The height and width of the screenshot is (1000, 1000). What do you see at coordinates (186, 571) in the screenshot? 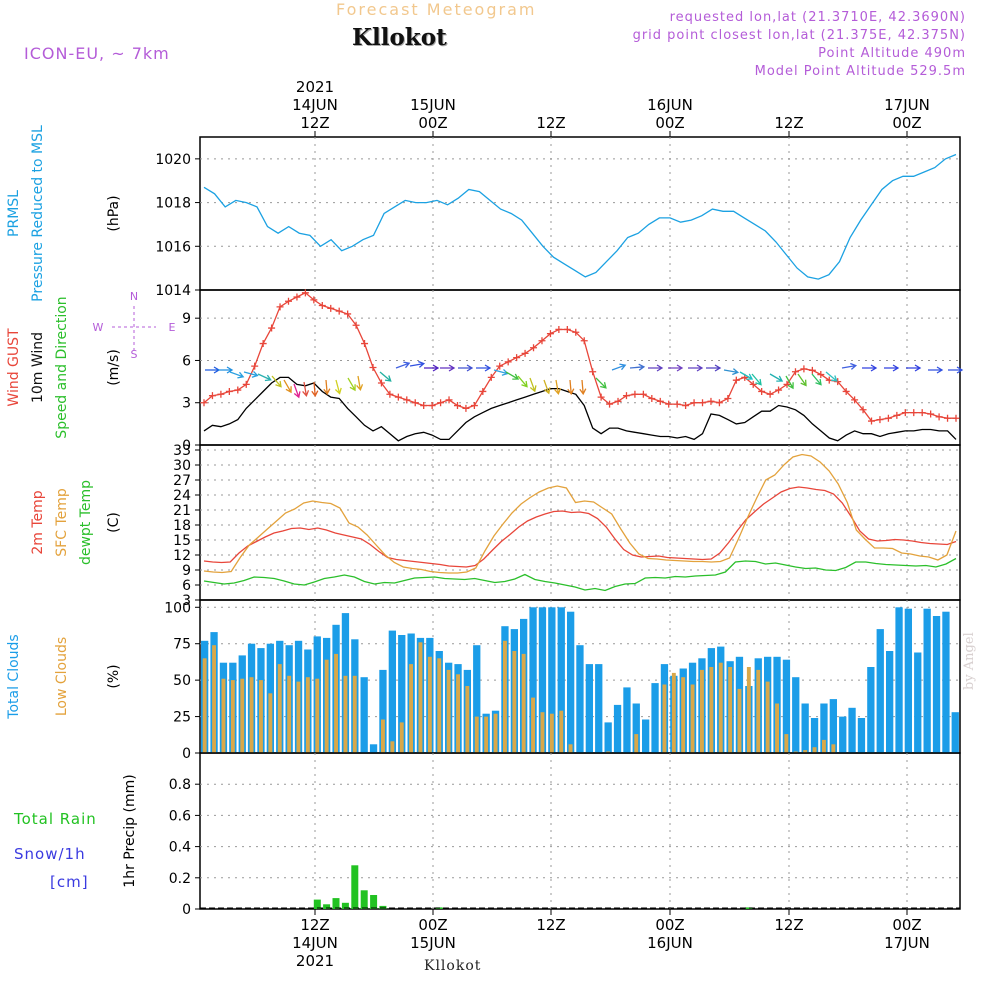
I see `y-tick-label: 9` at bounding box center [186, 571].